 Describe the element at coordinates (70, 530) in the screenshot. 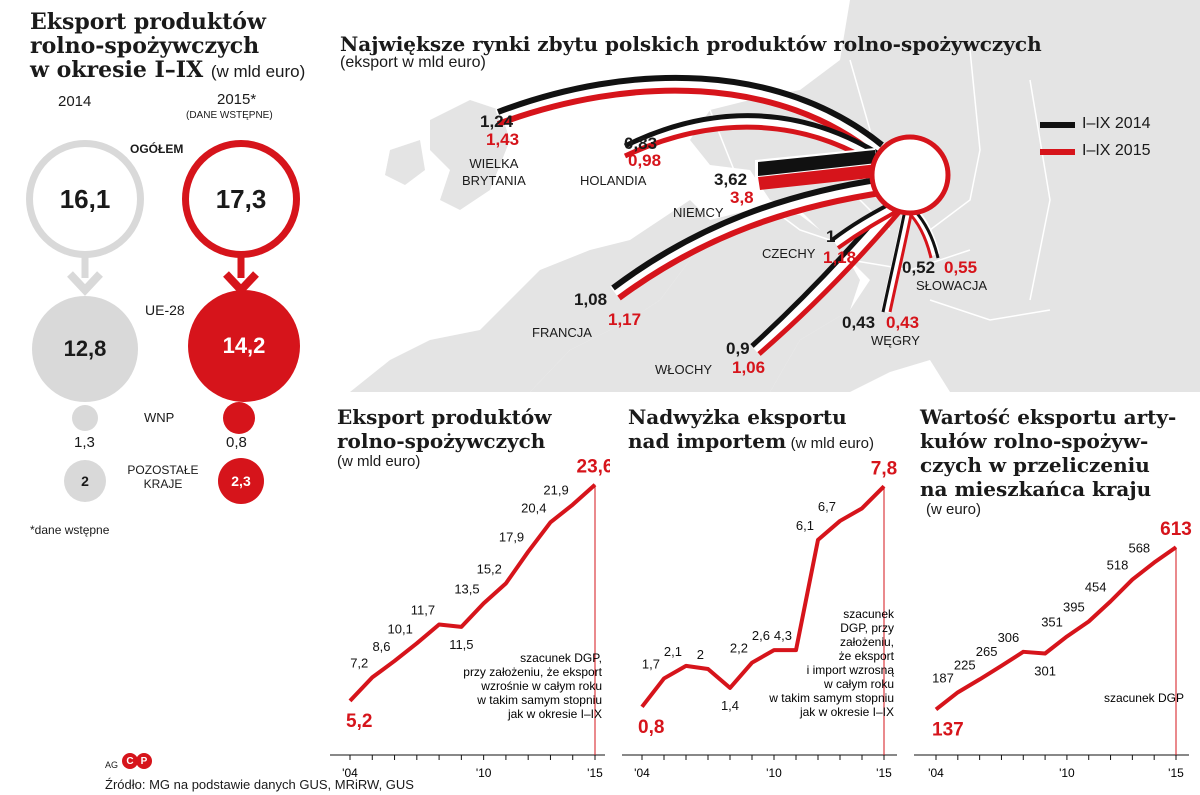

I see `footnote: *dane wstępne` at that location.